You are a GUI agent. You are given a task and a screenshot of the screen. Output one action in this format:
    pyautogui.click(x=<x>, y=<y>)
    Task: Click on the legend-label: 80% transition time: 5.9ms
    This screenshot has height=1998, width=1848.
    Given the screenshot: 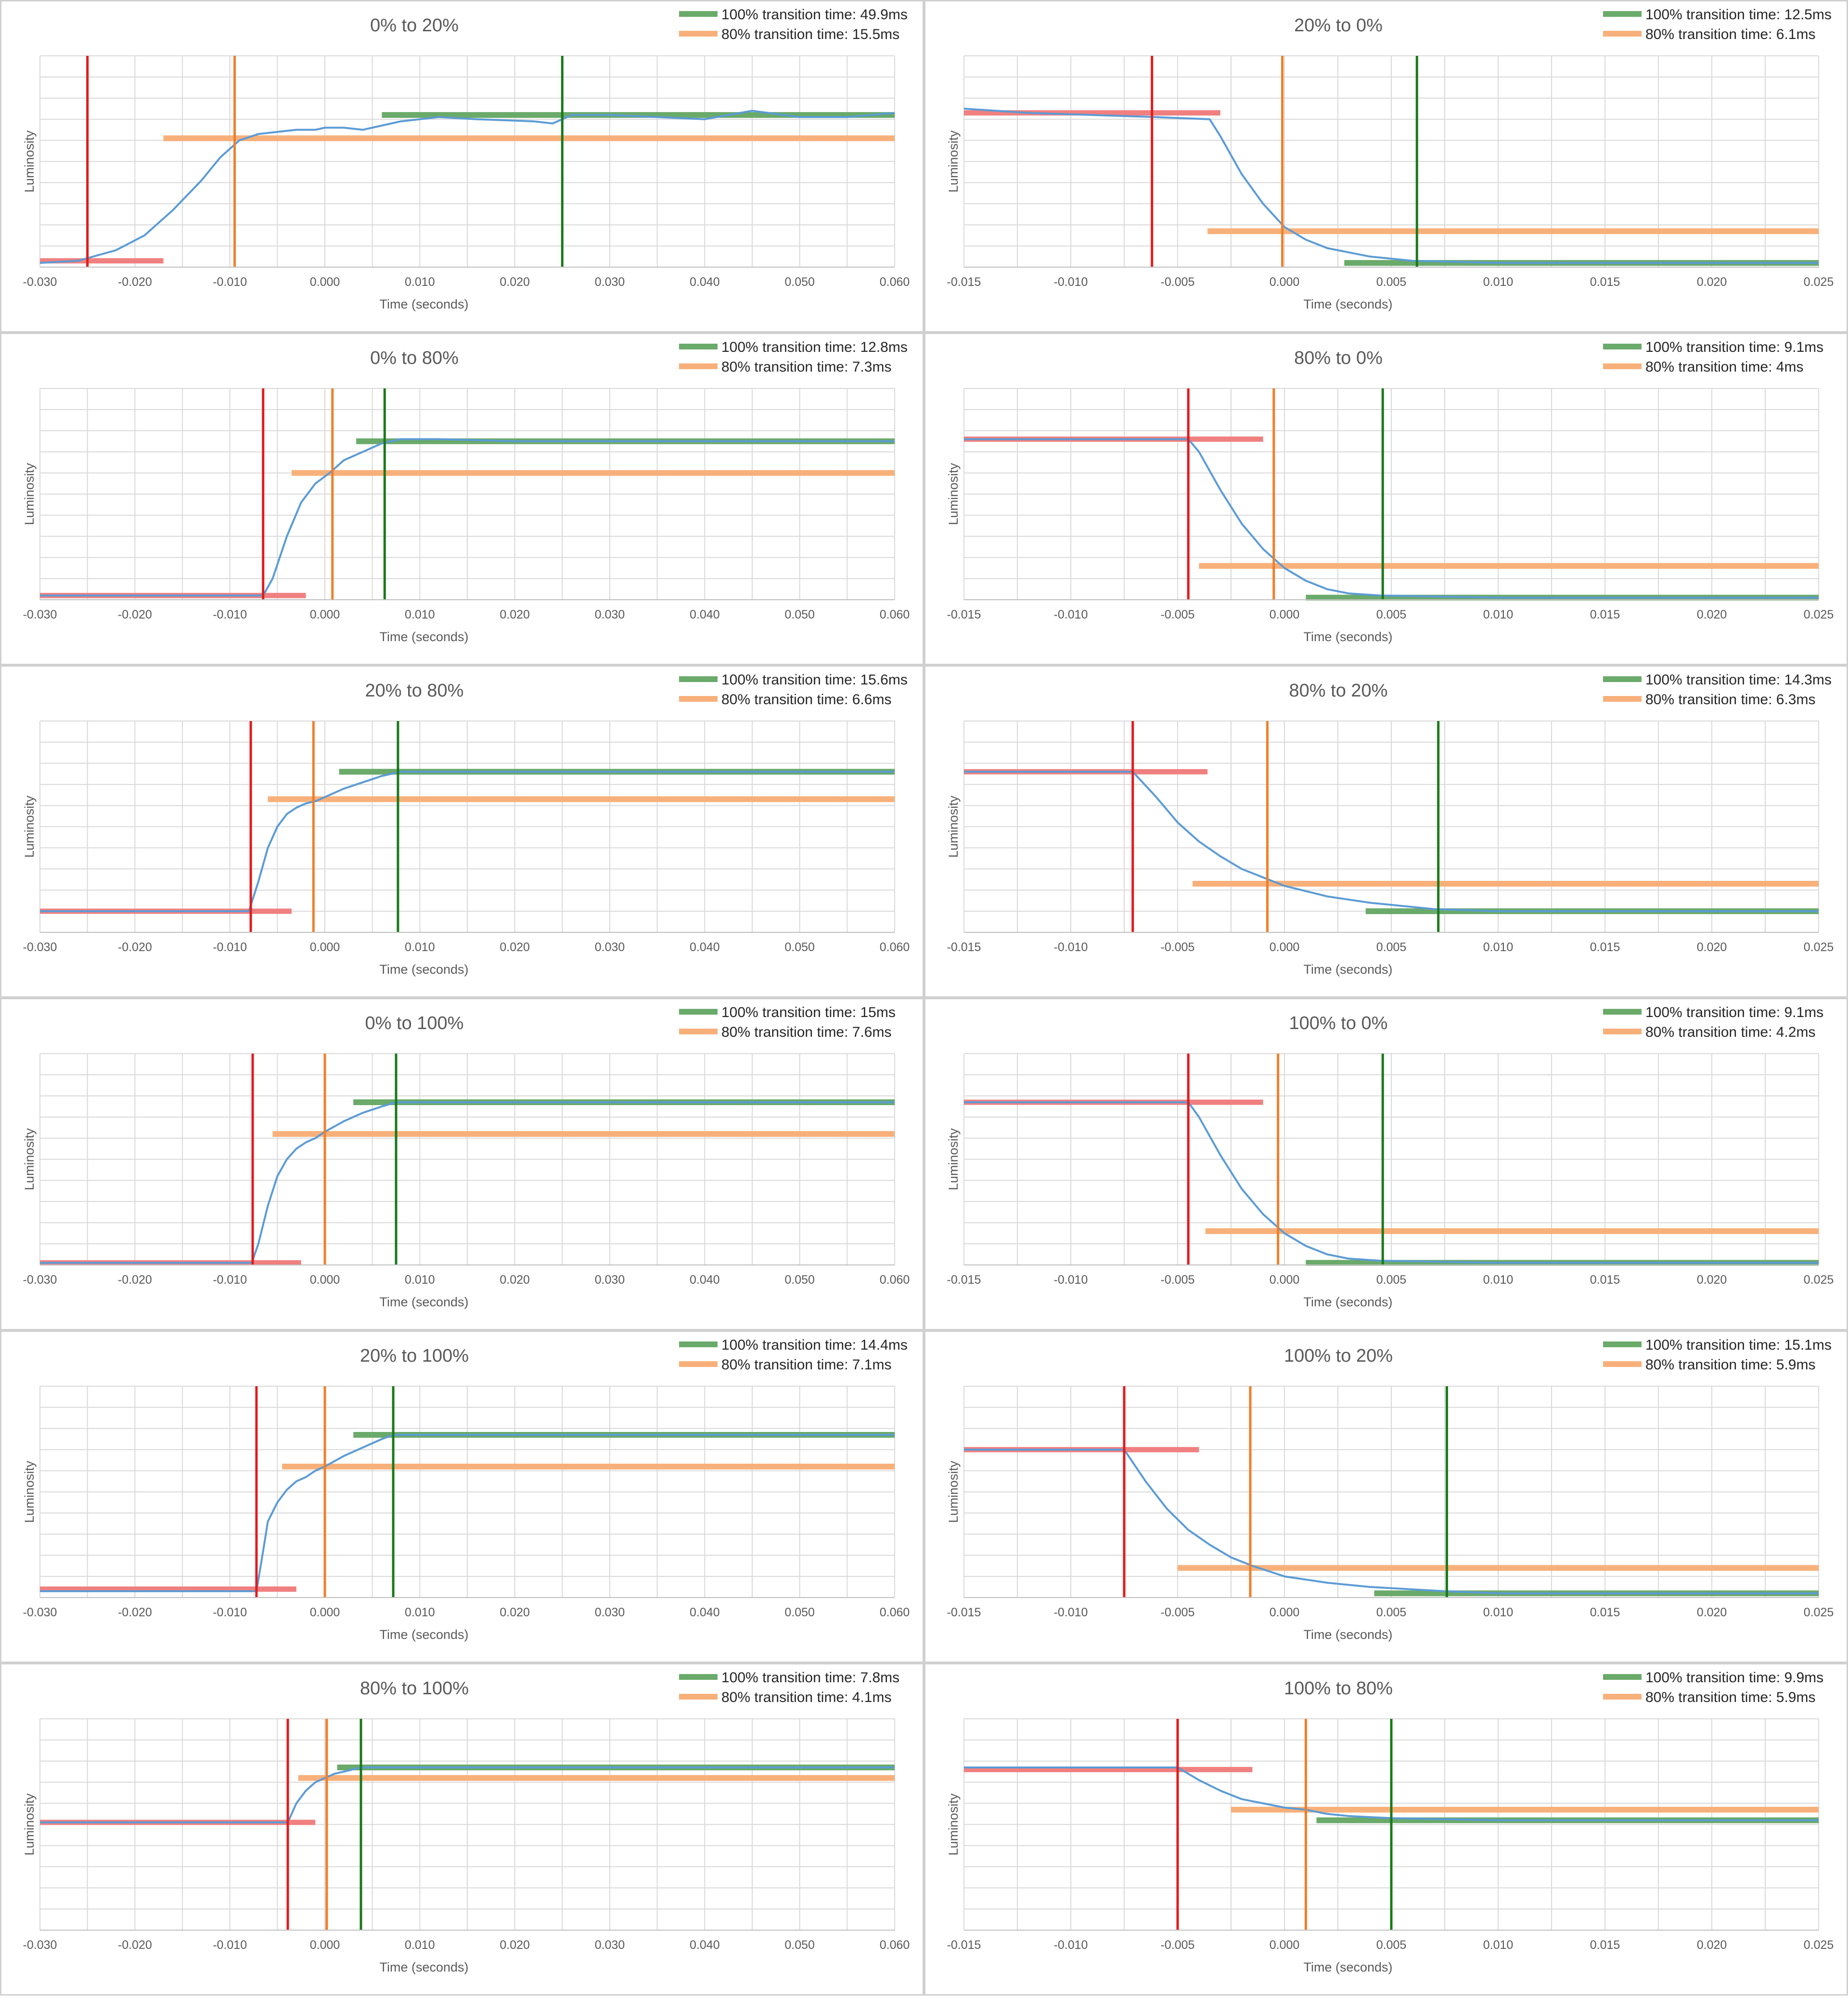 What is the action you would take?
    pyautogui.click(x=1730, y=1697)
    